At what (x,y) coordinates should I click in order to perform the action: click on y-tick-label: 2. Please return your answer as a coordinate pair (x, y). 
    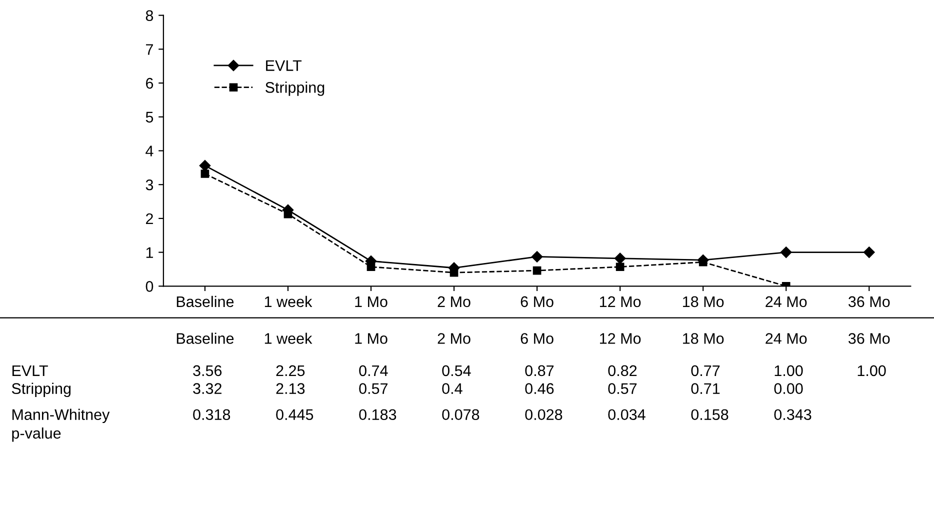
    Looking at the image, I should click on (149, 218).